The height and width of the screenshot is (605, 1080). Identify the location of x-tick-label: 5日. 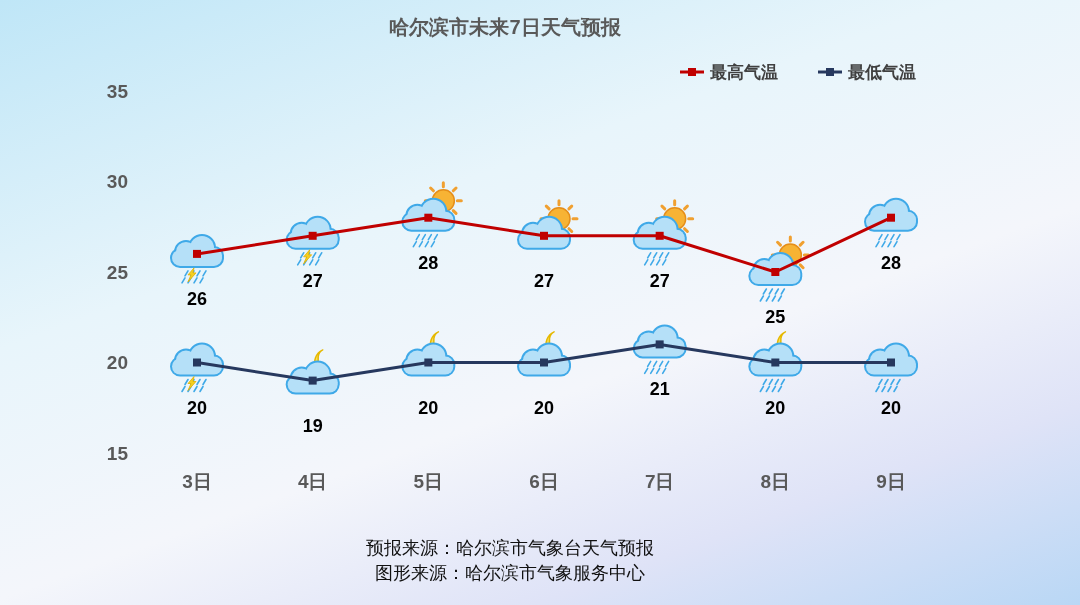
(428, 481).